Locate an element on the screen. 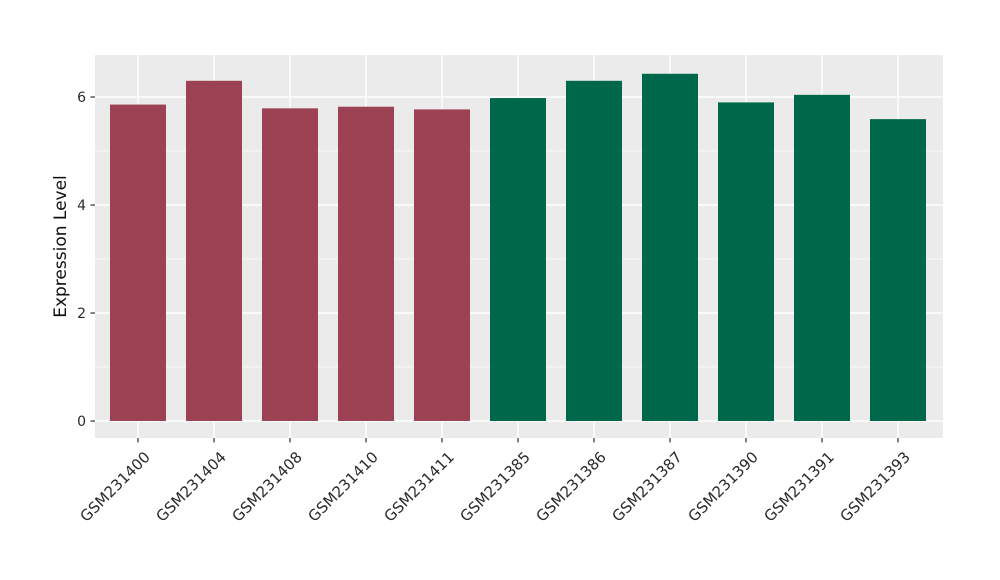 The height and width of the screenshot is (580, 1000). x-tick-label-GSM231404: GSM231404 is located at coordinates (190, 486).